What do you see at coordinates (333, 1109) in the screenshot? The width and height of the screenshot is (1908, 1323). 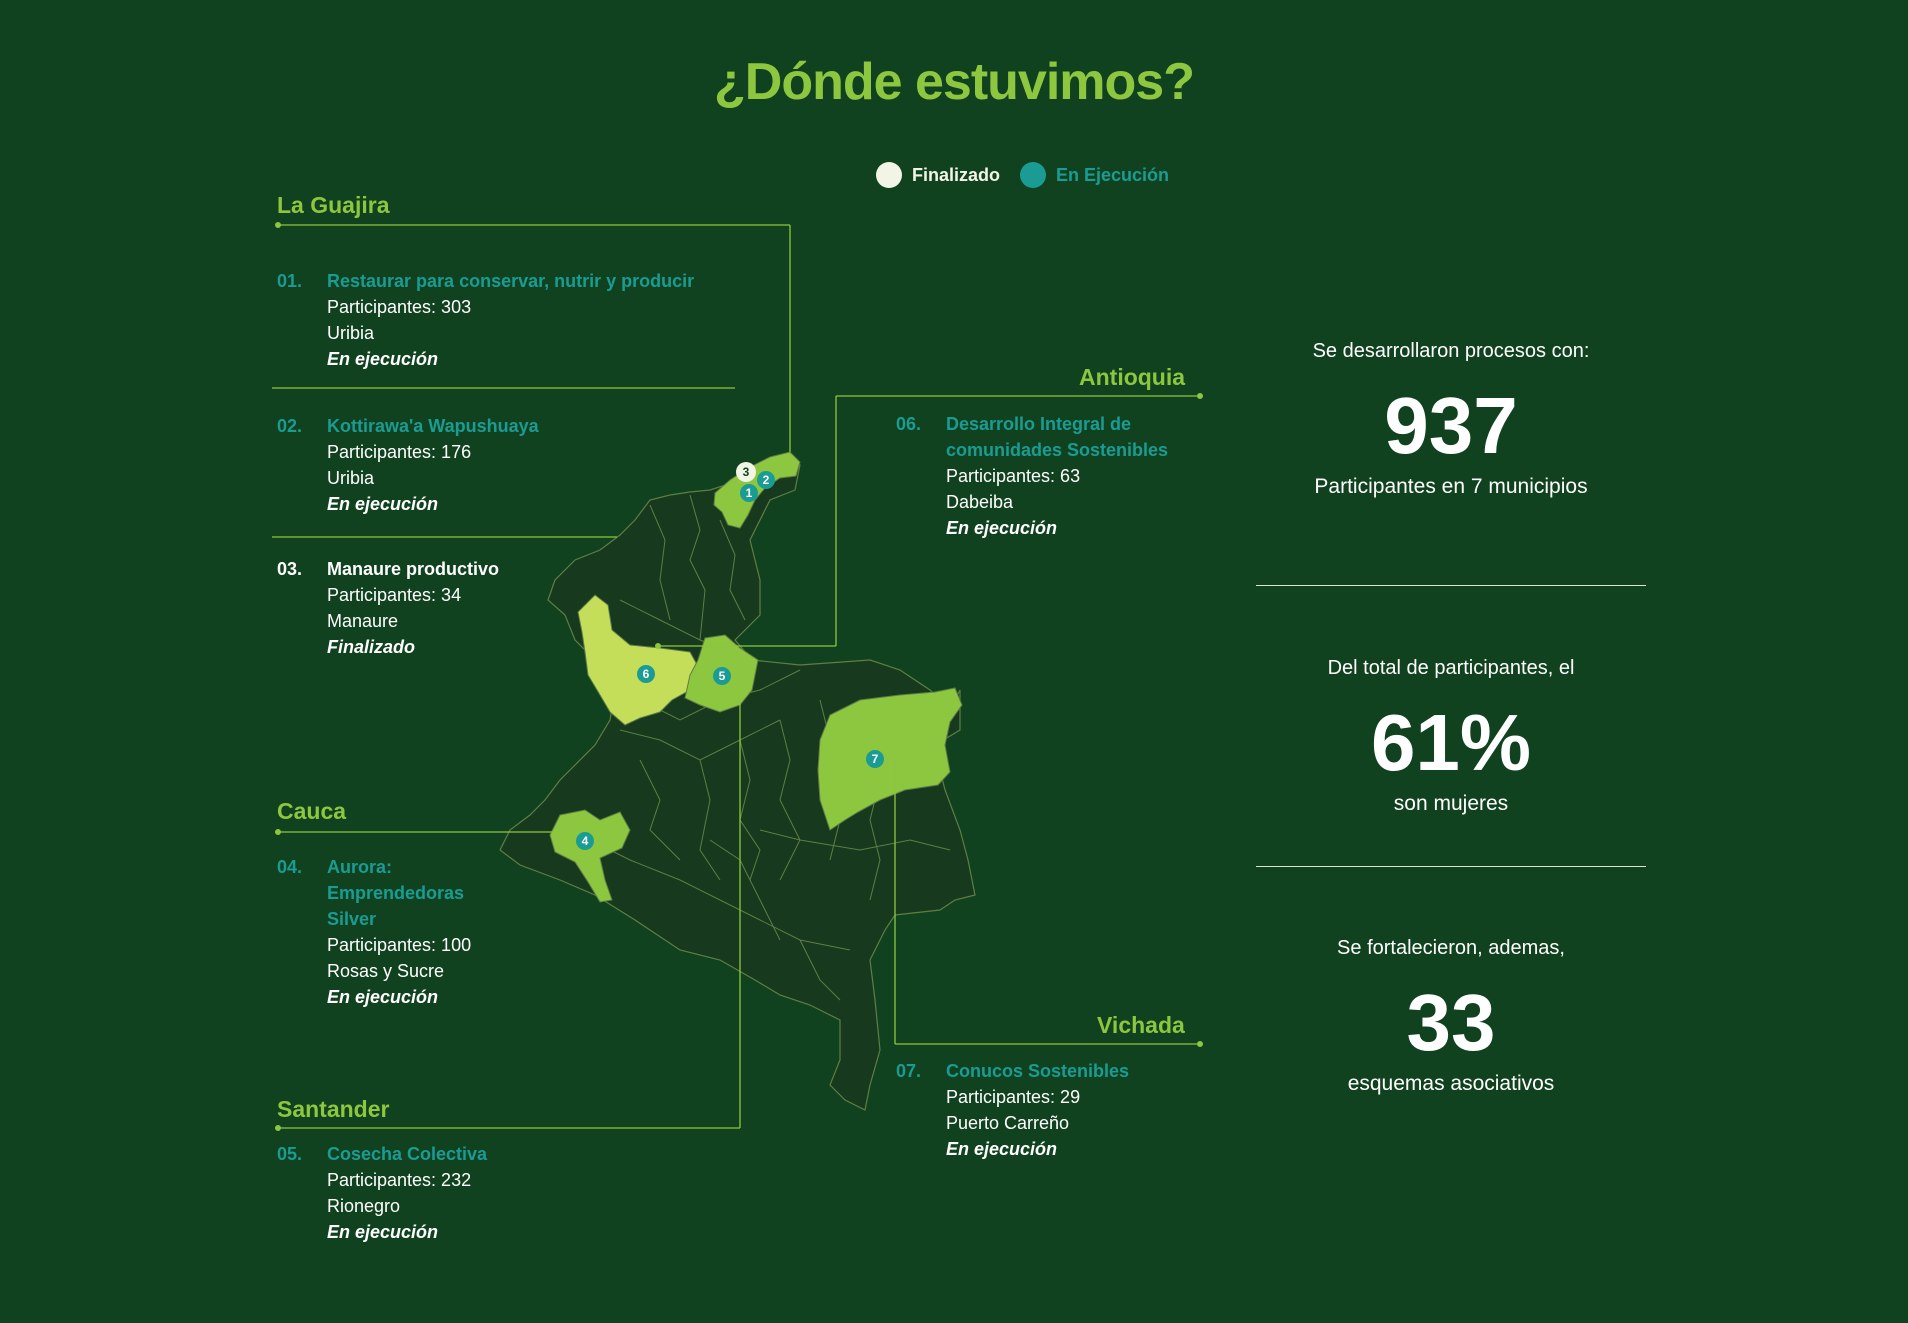 I see `region-title-santander: Santander` at bounding box center [333, 1109].